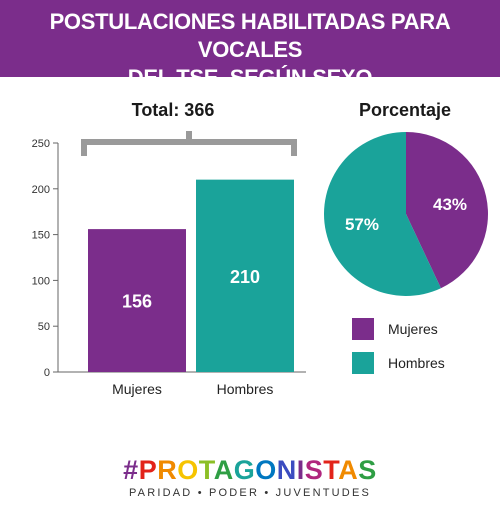 This screenshot has height=507, width=500. I want to click on bar-value-label: 210, so click(245, 277).